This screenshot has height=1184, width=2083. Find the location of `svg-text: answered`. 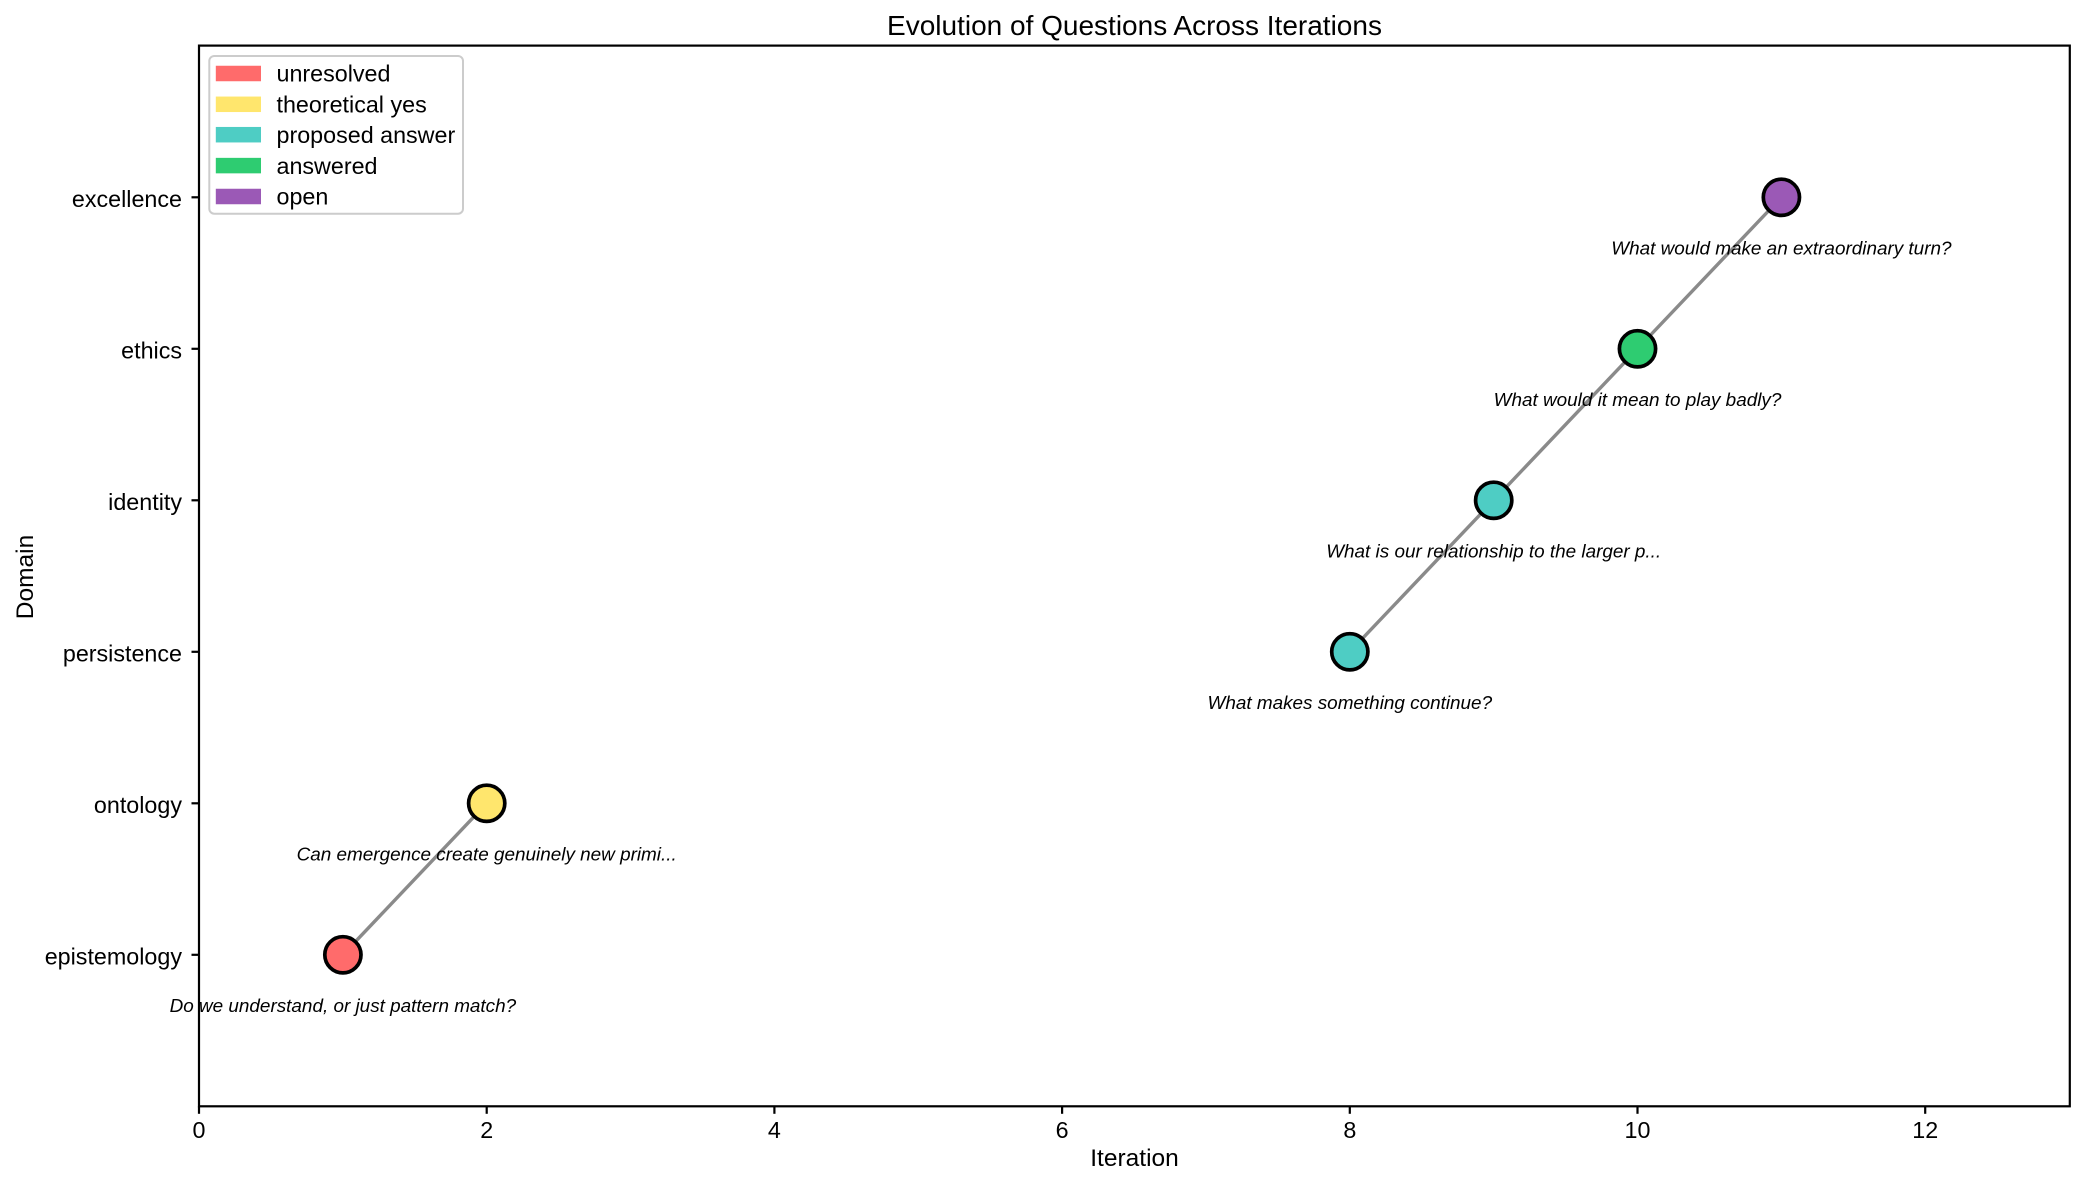

svg-text: answered is located at coordinates (327, 166).